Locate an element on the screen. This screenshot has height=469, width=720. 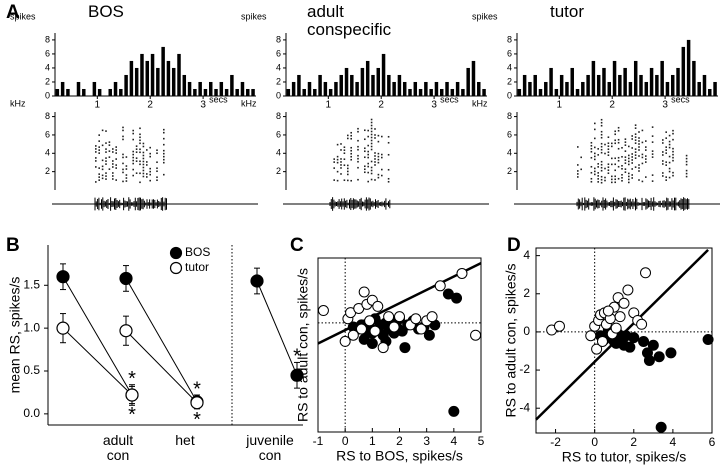
y-tick-label: -2 is located at coordinates (524, 369).